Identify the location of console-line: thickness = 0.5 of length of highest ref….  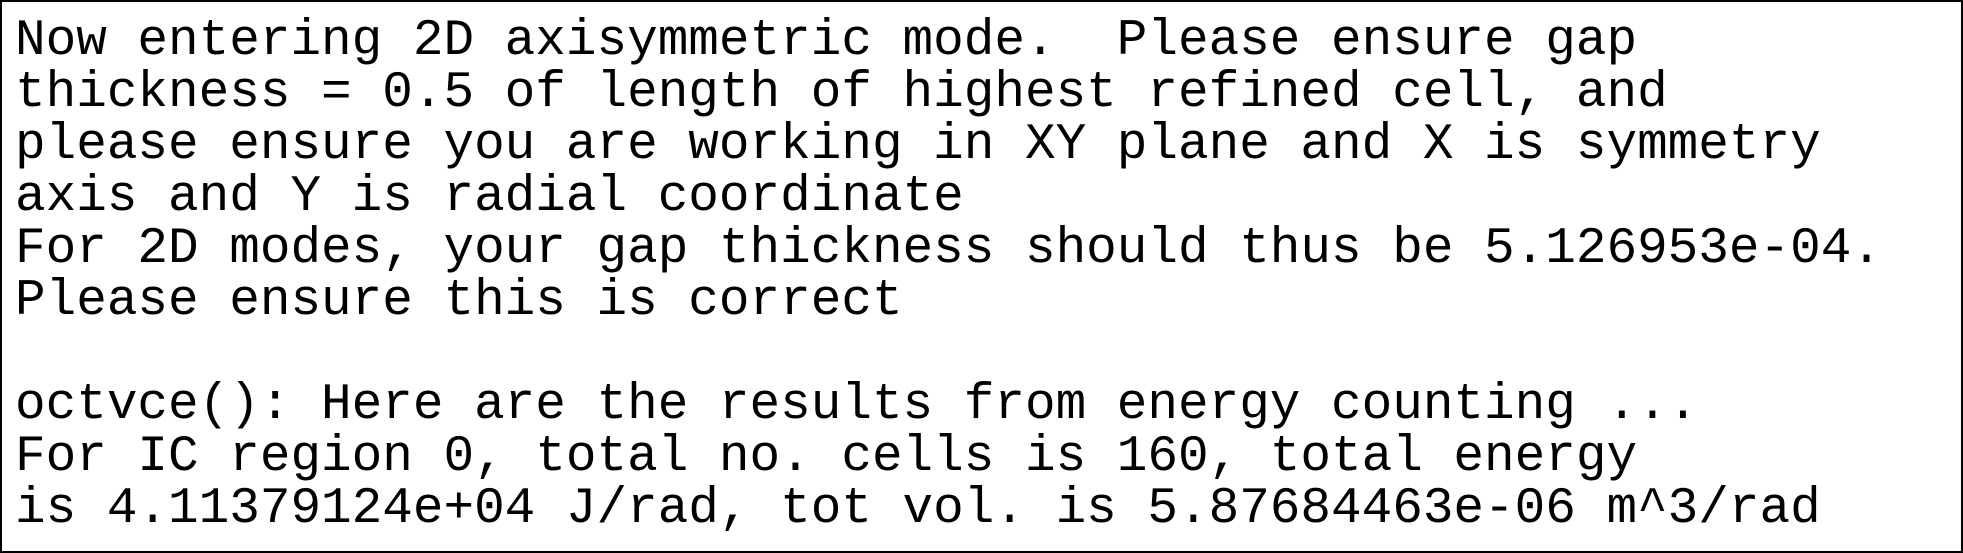
(841, 93).